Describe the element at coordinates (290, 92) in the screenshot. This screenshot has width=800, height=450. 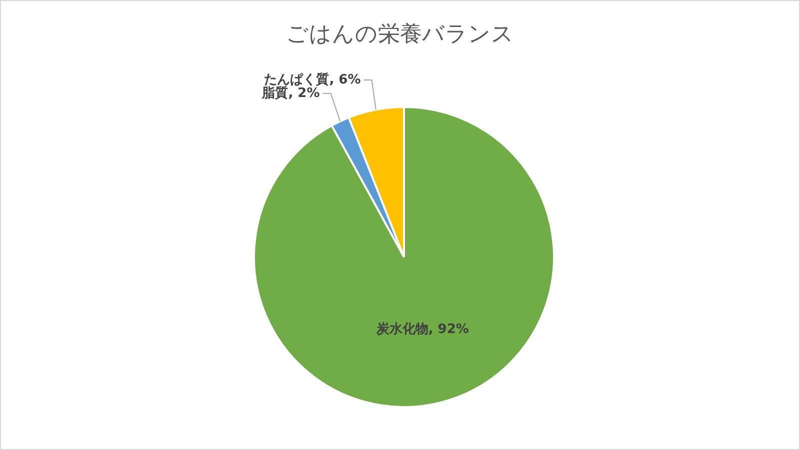
I see `slice-label: 脂質, 2%` at that location.